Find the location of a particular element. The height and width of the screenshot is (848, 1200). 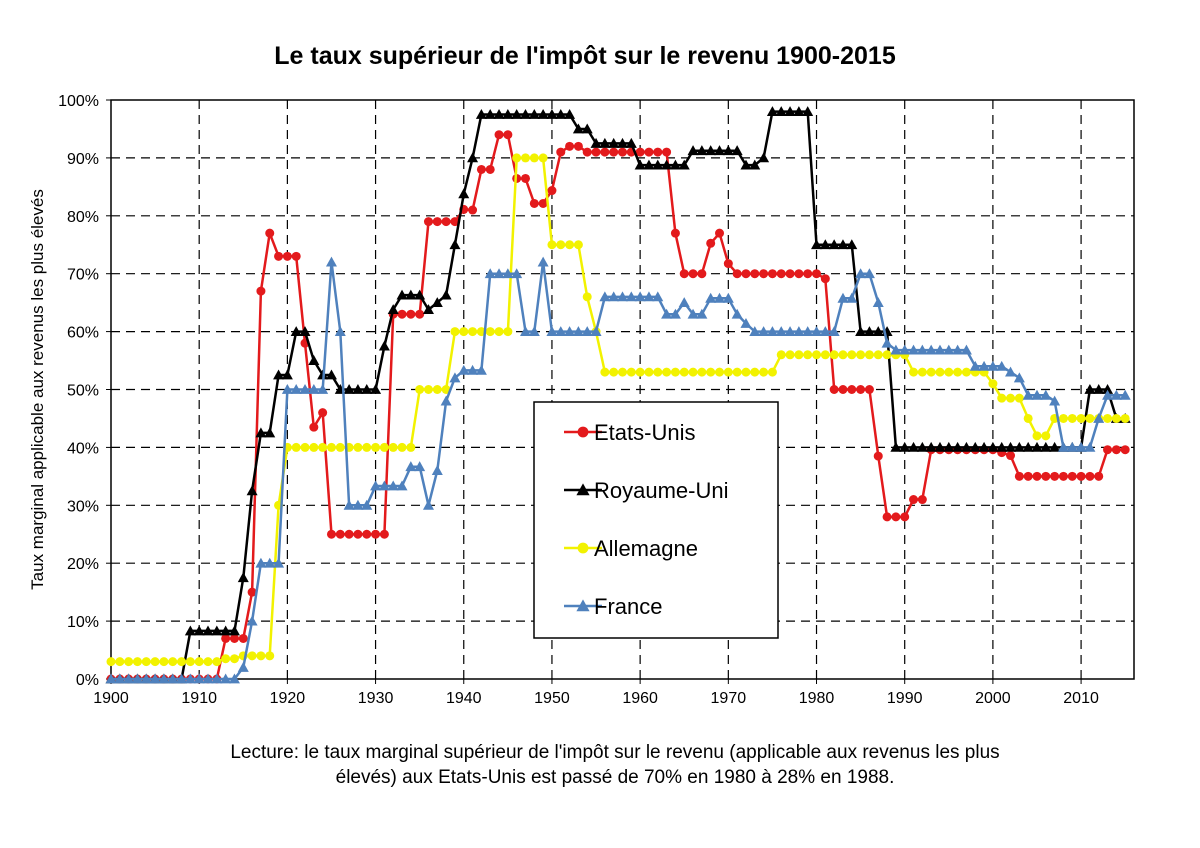

x-tick-label-1920: 1920 is located at coordinates (288, 698).